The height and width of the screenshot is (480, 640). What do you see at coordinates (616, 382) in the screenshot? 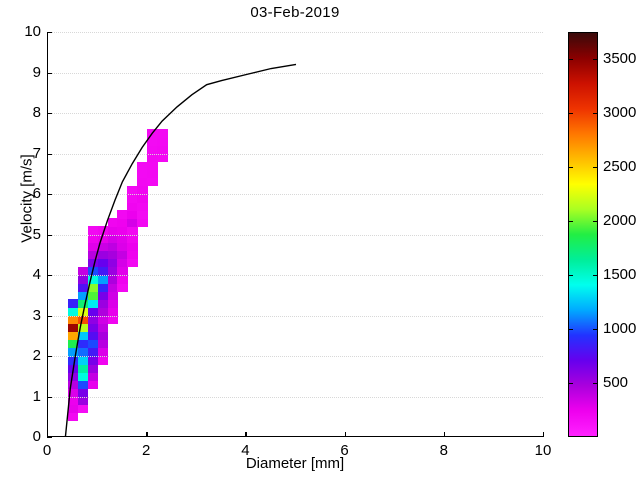
I see `colorbar-tick-label: 500` at bounding box center [616, 382].